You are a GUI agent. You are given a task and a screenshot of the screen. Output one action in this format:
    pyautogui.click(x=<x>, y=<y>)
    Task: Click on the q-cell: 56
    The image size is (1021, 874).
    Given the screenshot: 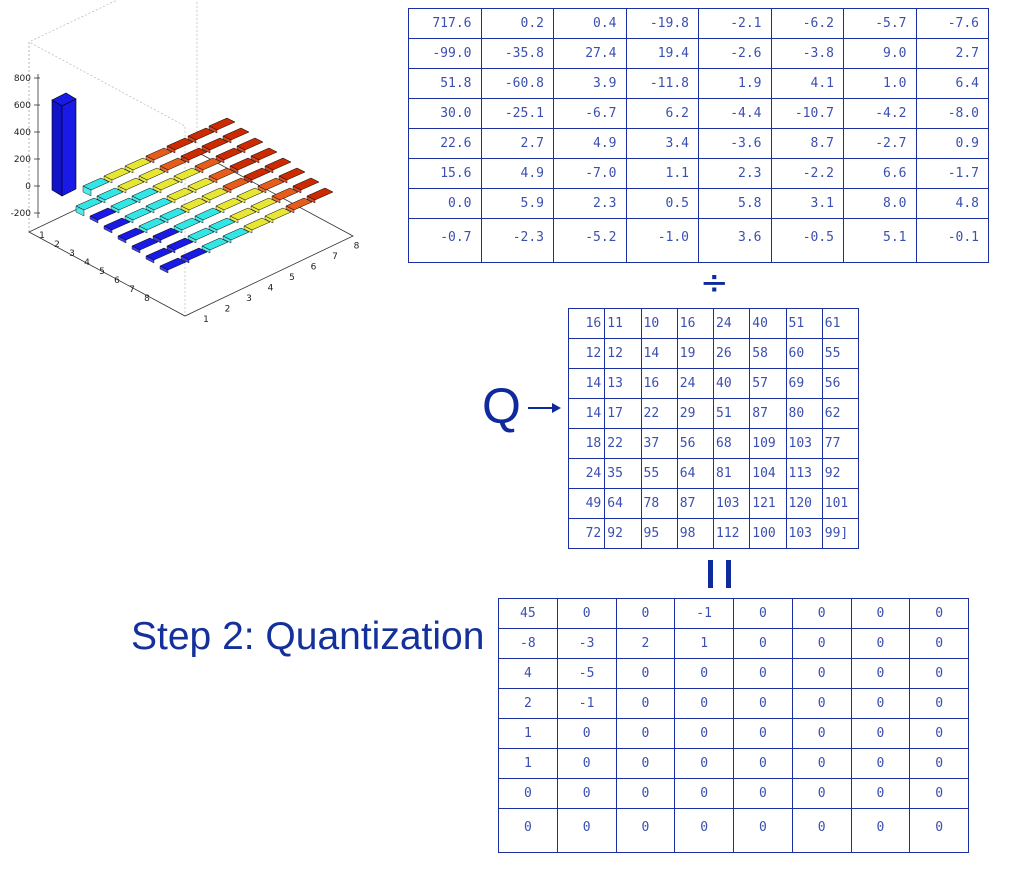 What is the action you would take?
    pyautogui.click(x=695, y=443)
    